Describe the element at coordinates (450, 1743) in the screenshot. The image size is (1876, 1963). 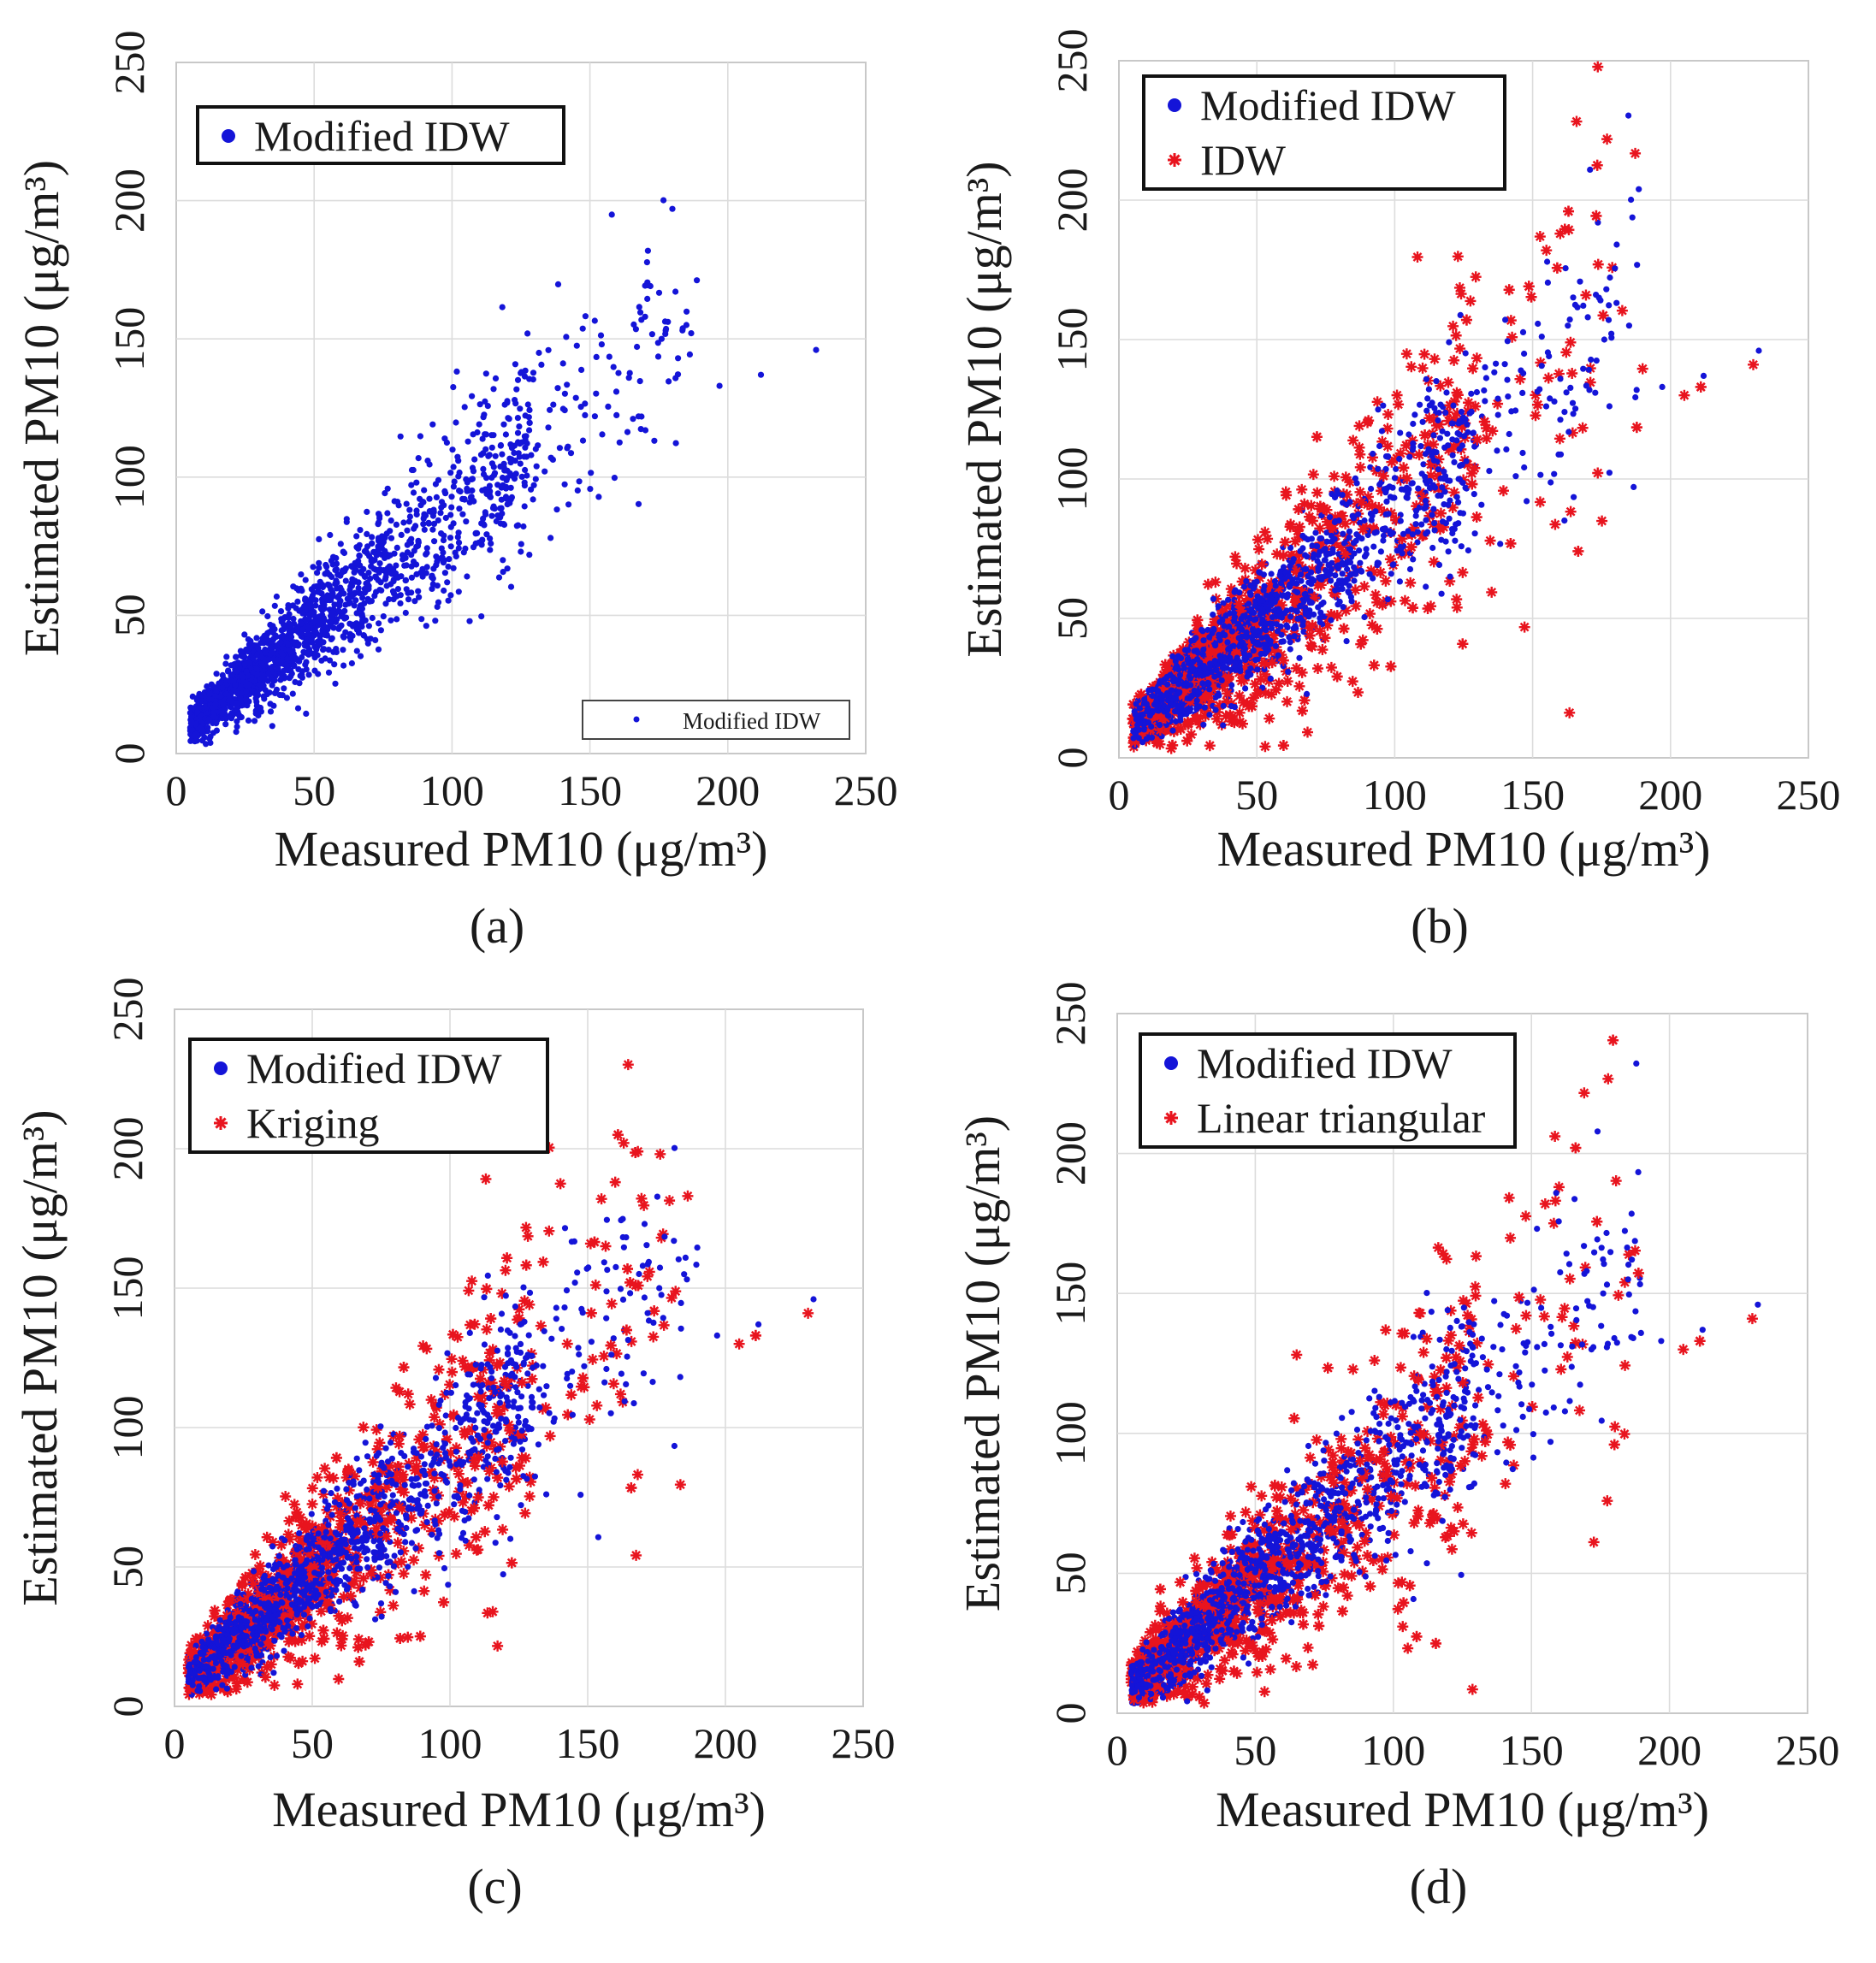
I see `x-tick-label: 100` at that location.